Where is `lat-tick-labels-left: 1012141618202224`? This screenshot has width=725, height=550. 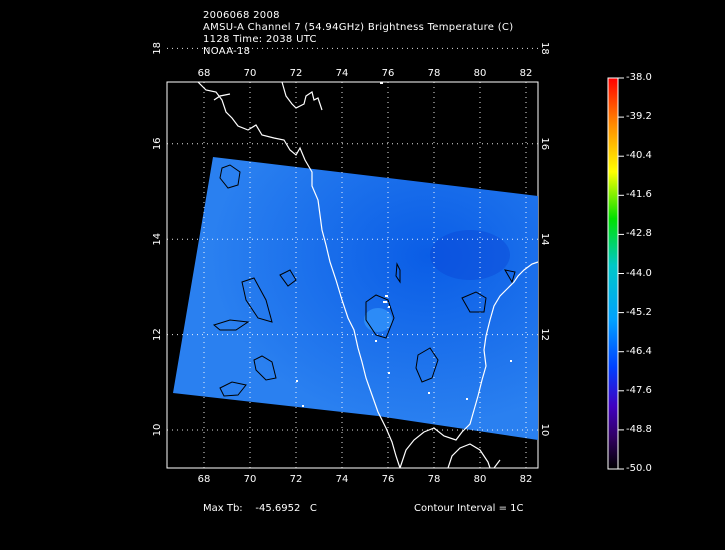
lat-tick-labels-left: 1012141618202224 is located at coordinates (157, 239).